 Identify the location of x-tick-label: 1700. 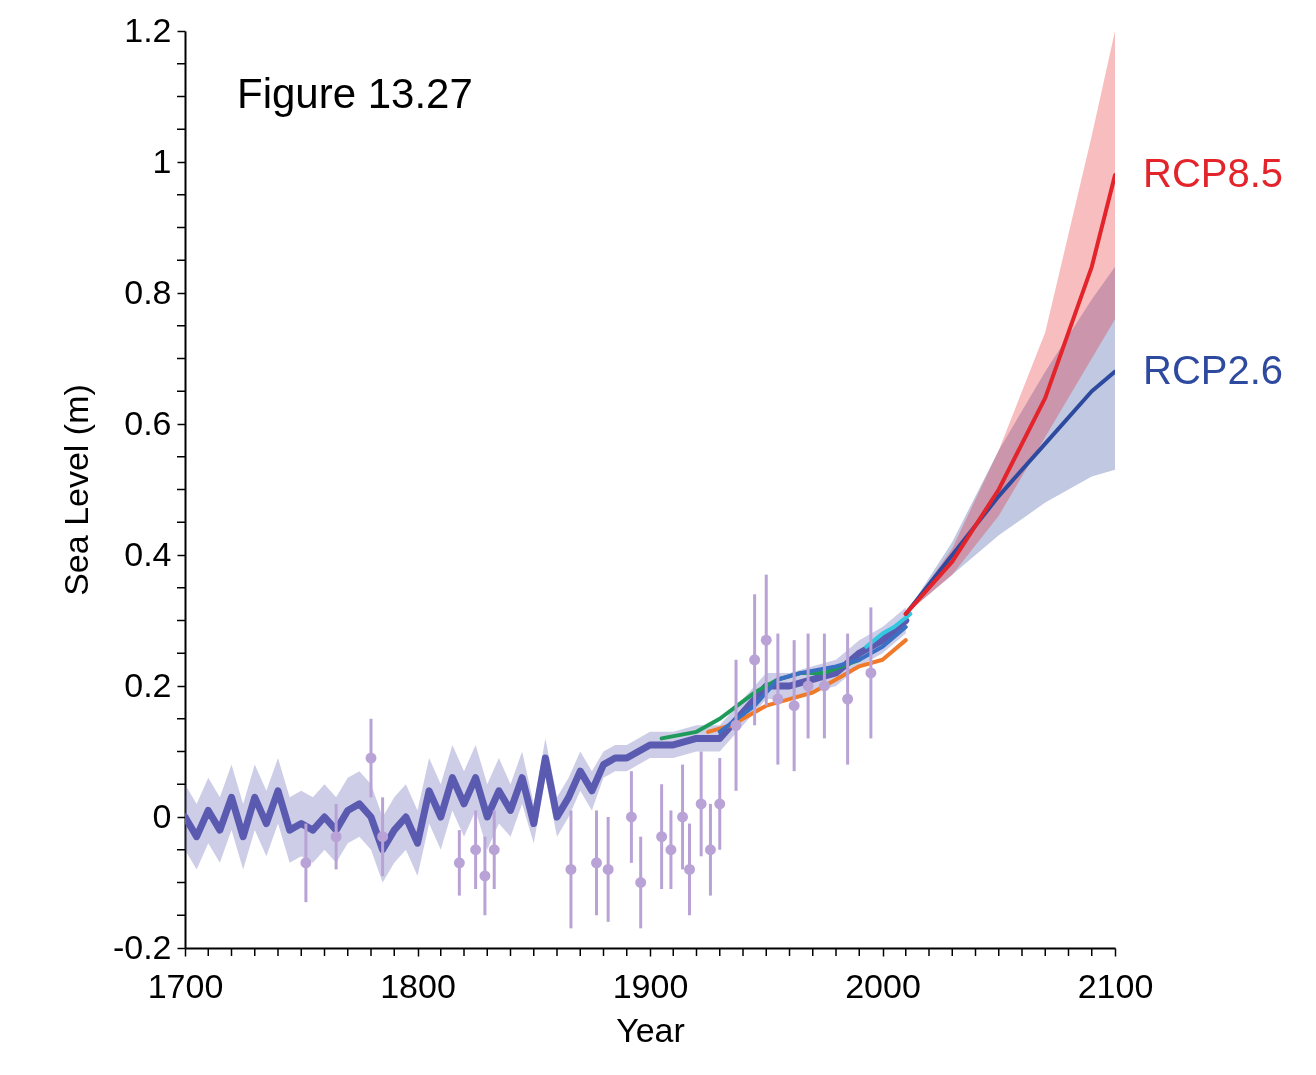
(185, 985).